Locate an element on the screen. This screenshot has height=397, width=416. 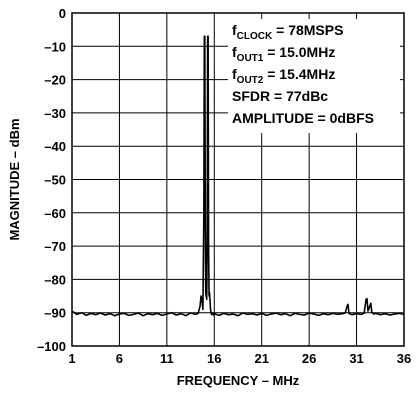
x-tick-label: 1 is located at coordinates (71, 358).